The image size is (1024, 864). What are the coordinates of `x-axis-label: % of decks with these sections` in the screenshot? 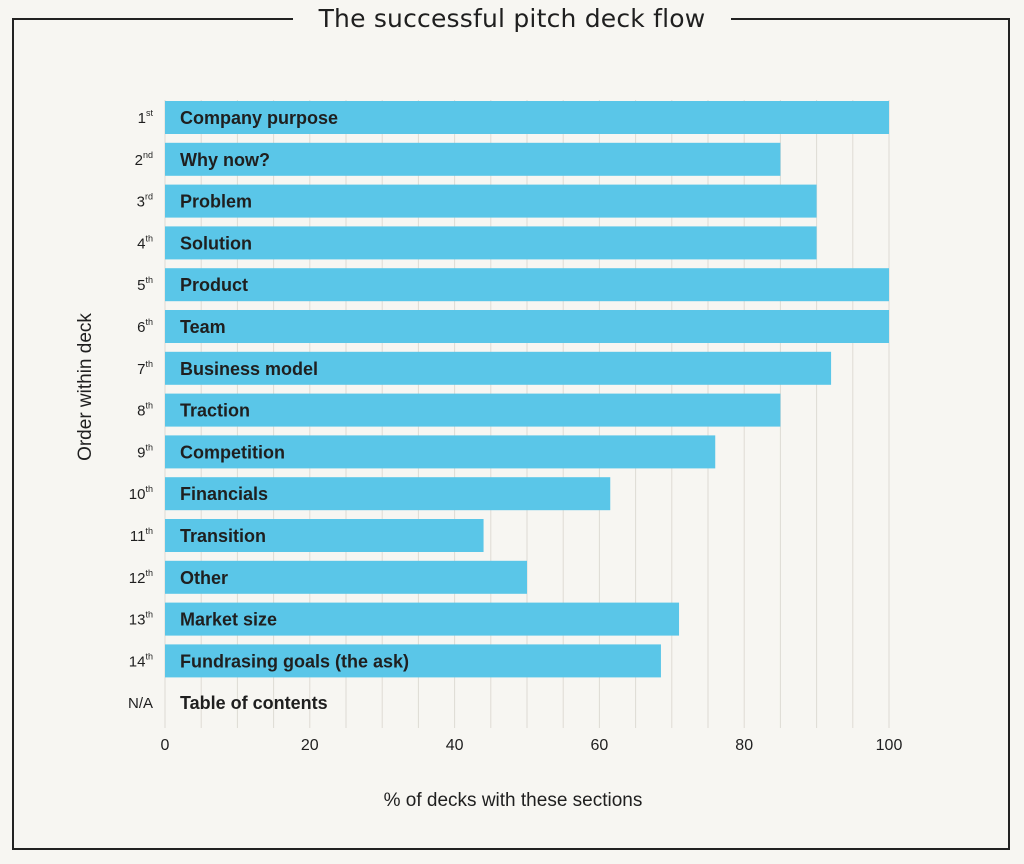 It's located at (513, 800).